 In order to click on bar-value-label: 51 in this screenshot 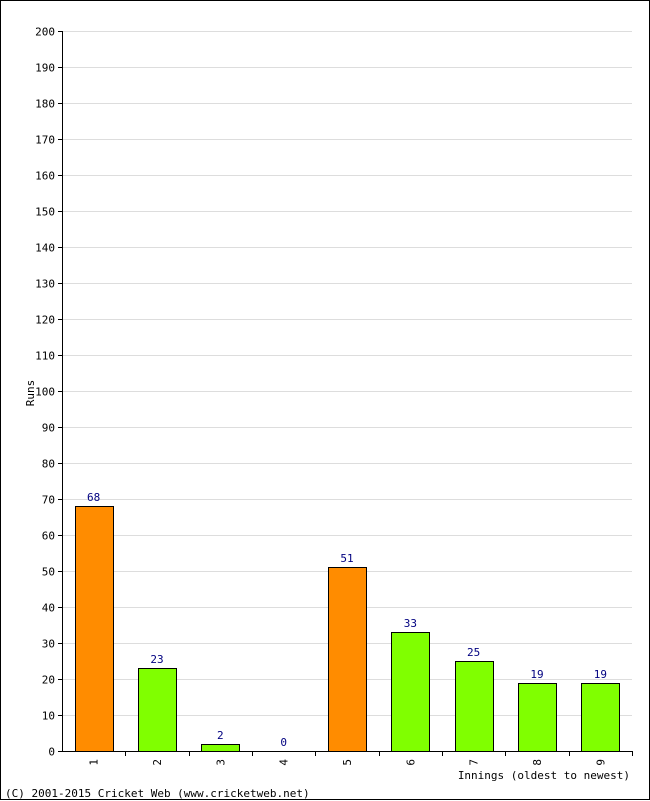, I will do `click(346, 558)`.